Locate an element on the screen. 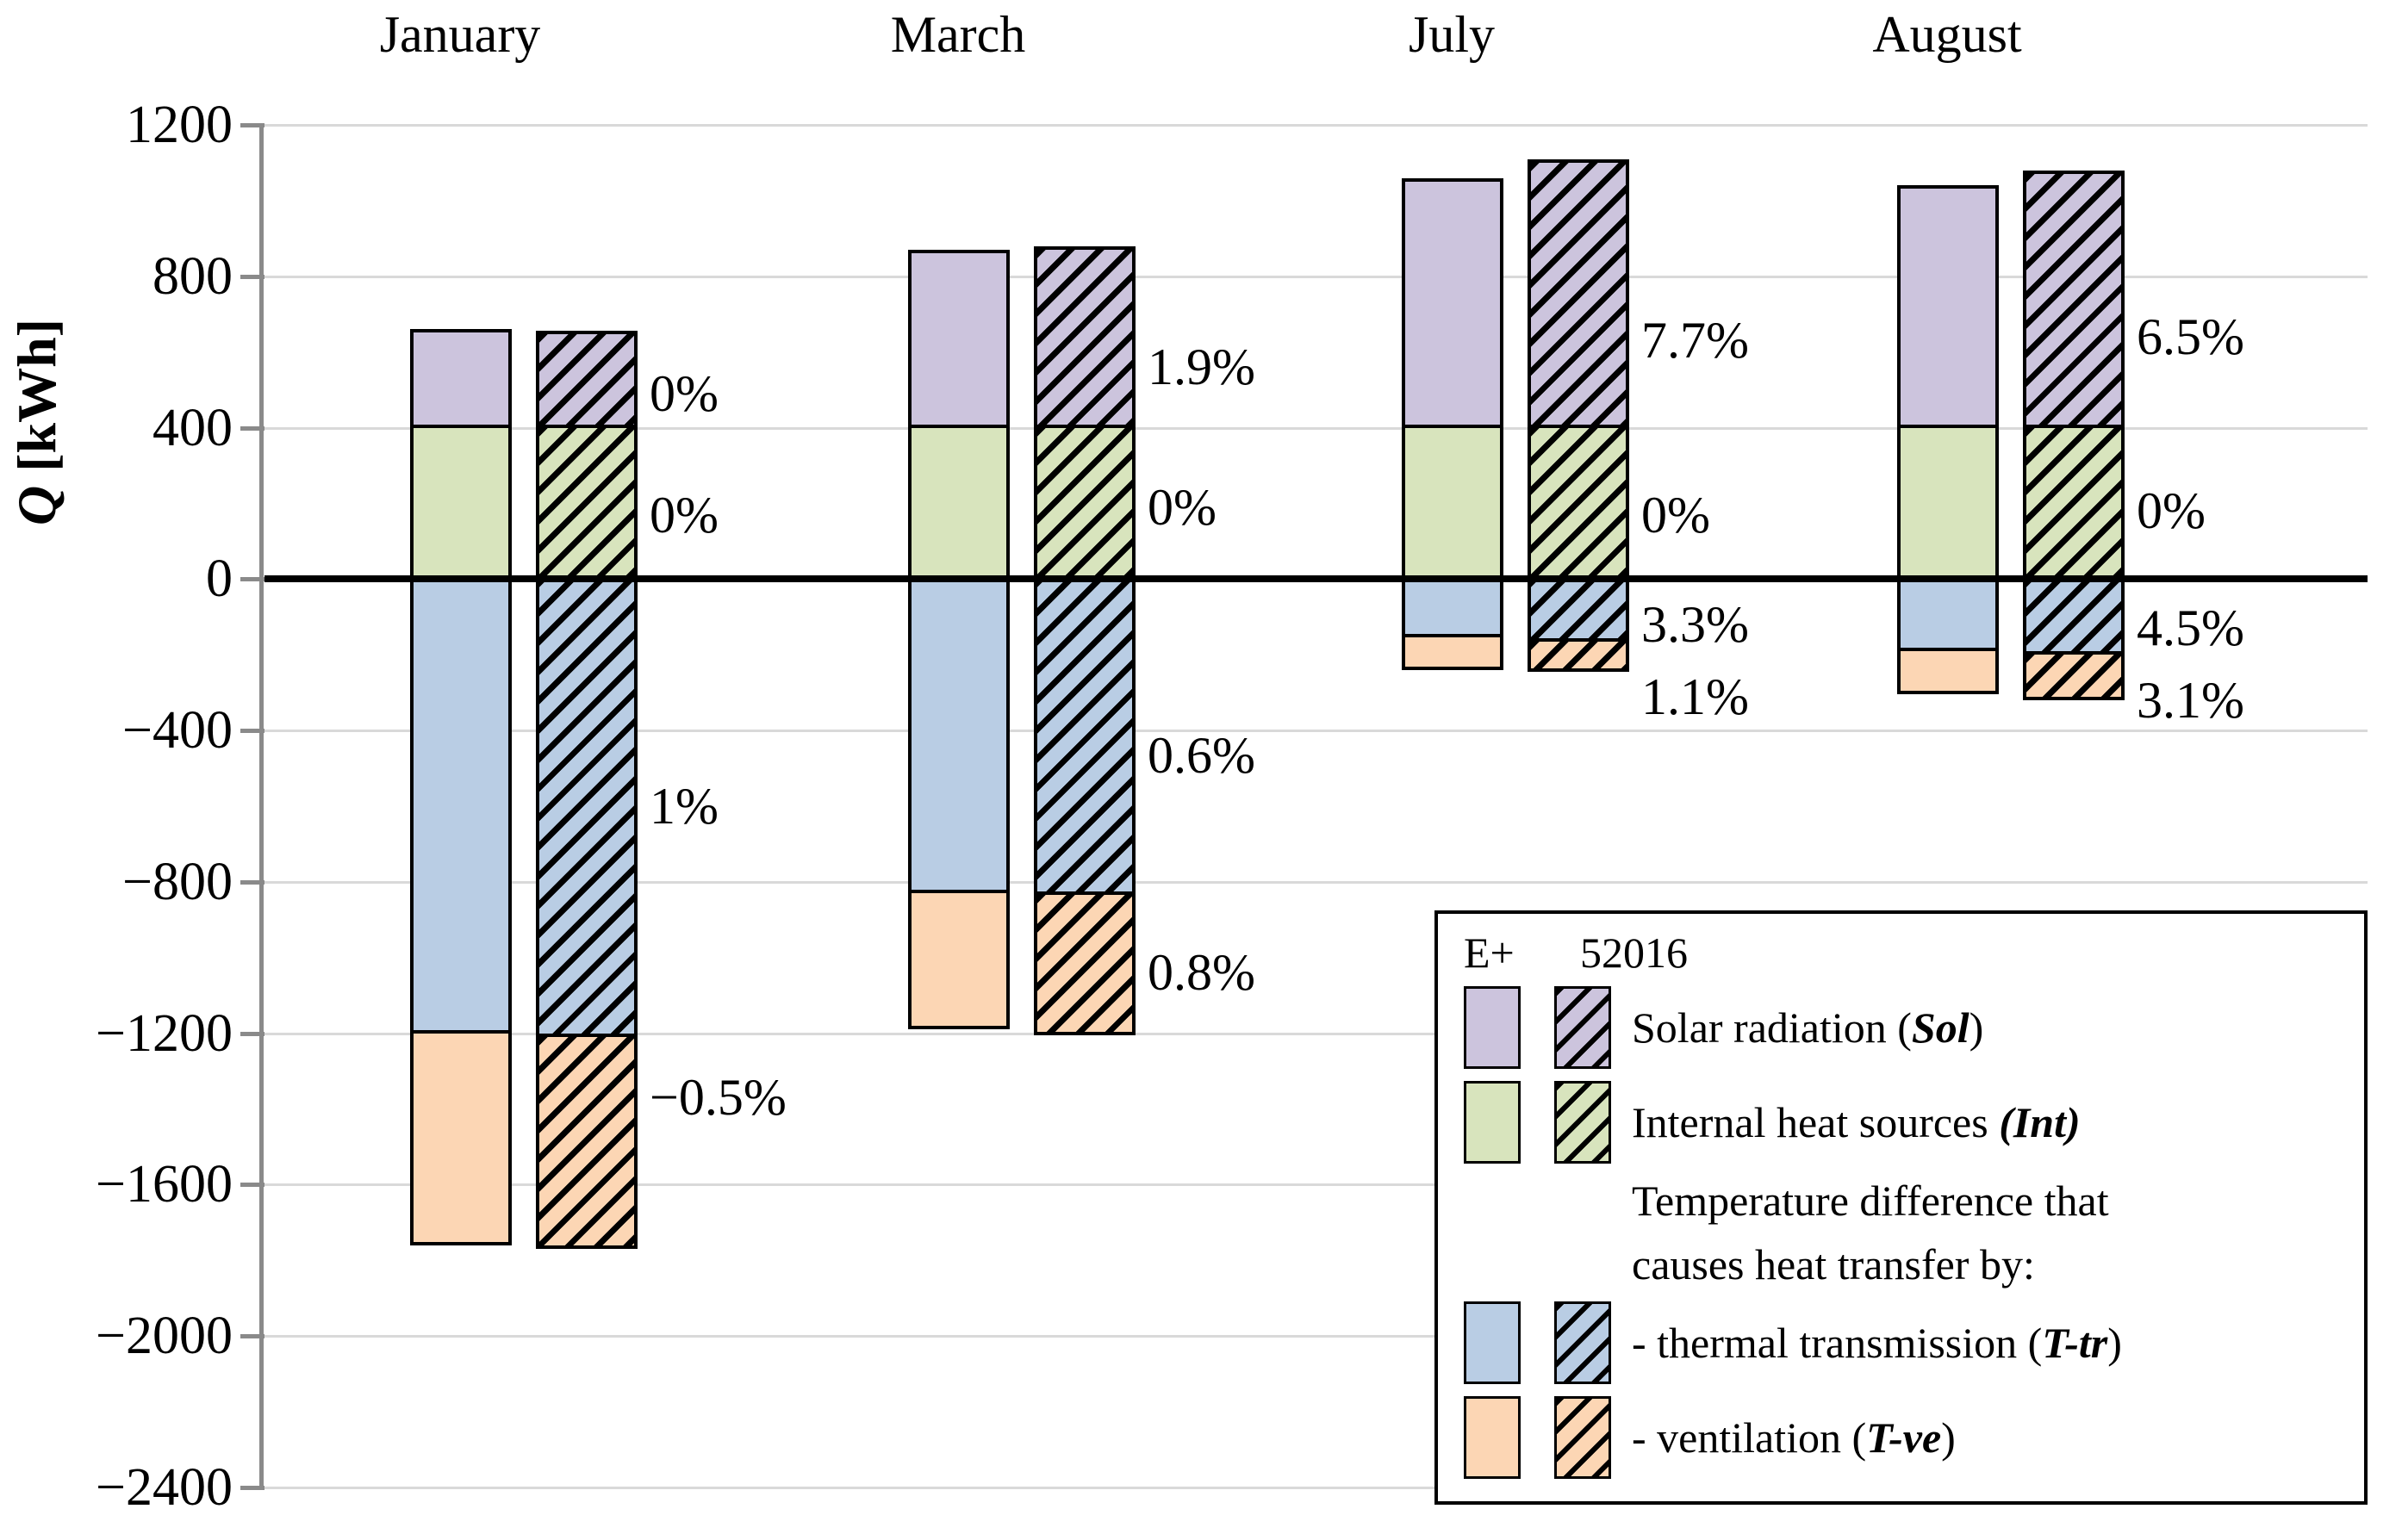 This screenshot has width=2402, height=1540. pct-label-January-1: 0% is located at coordinates (684, 514).